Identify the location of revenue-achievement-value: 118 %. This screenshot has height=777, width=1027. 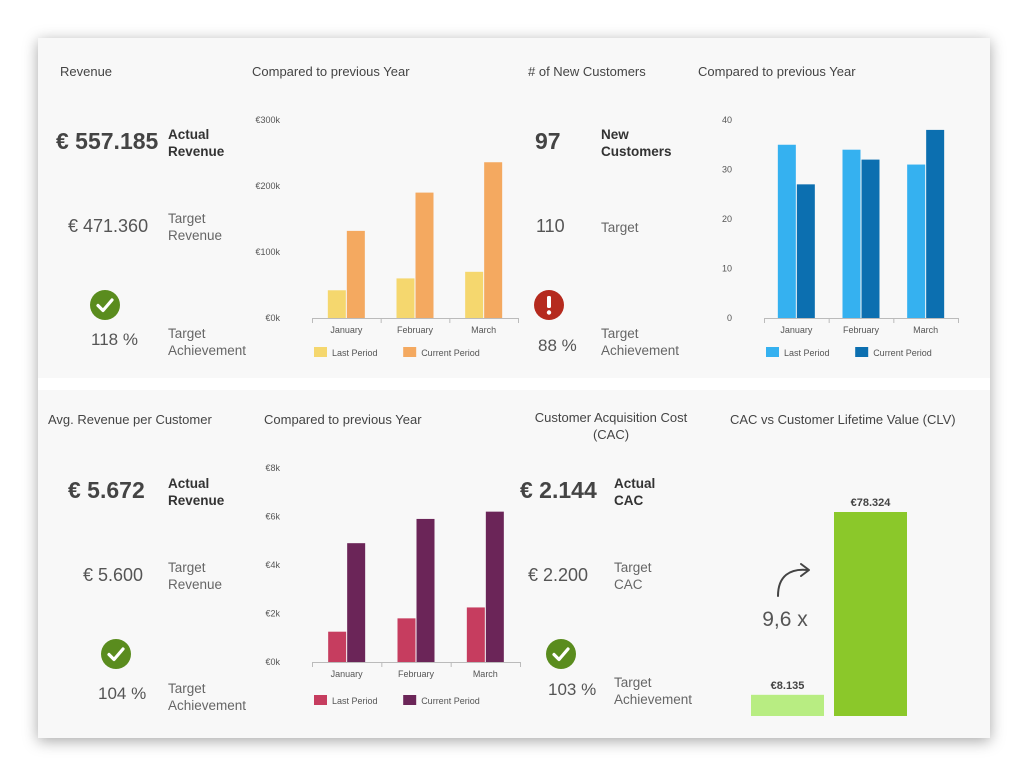
(114, 339).